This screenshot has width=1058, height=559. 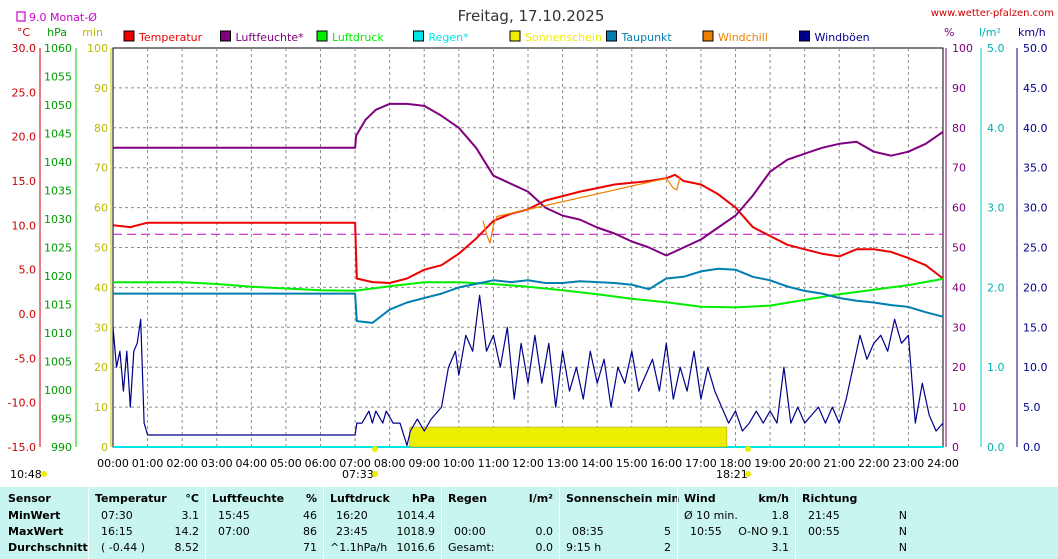 I want to click on x-tick-label: 15:00, so click(x=632, y=463).